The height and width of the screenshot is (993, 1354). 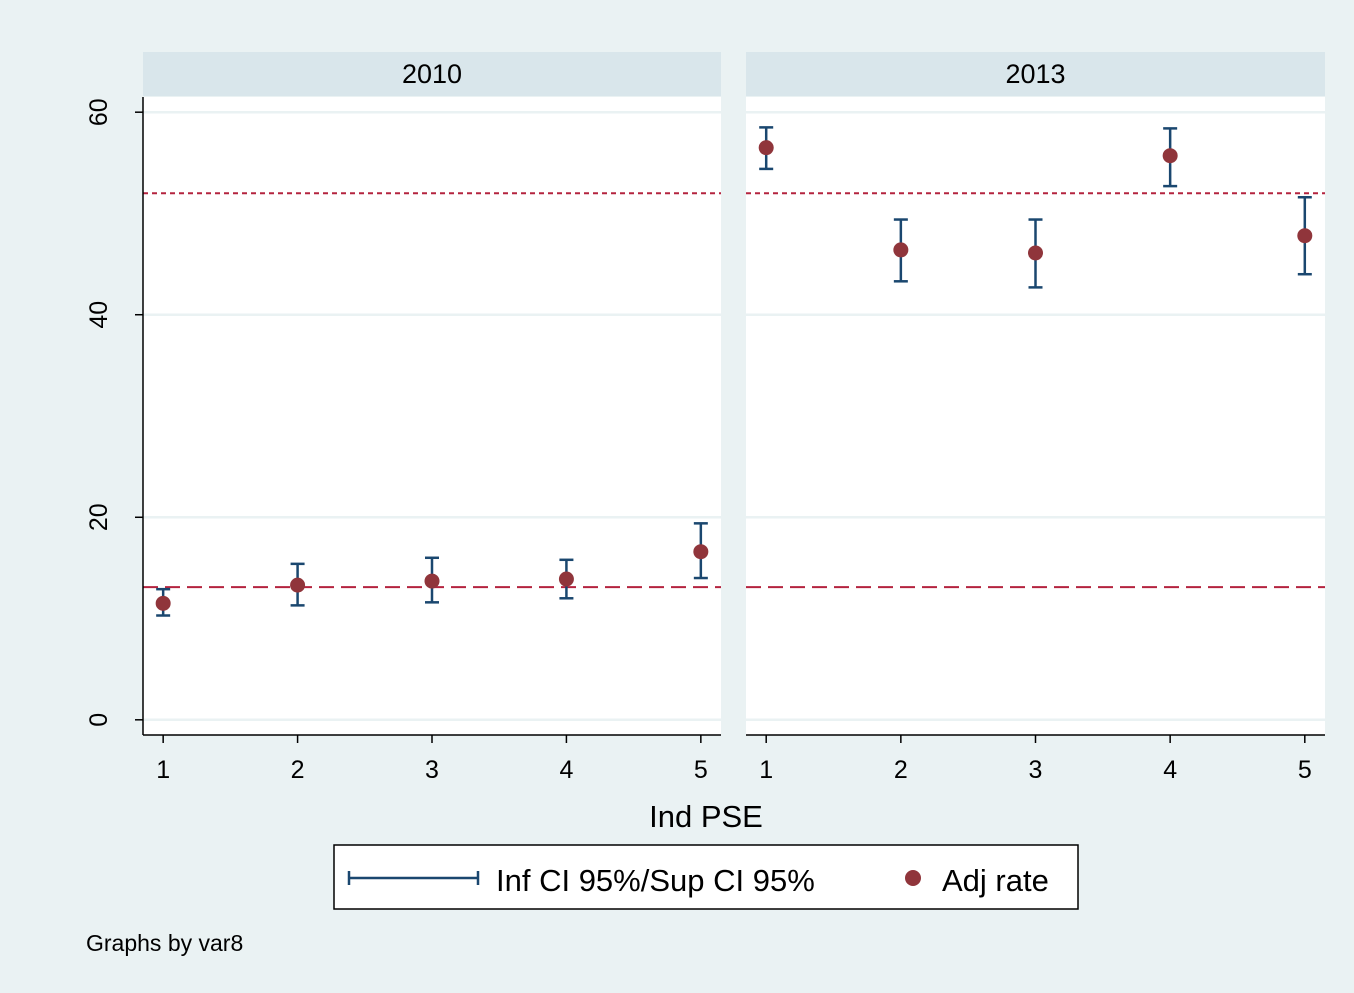 What do you see at coordinates (99, 720) in the screenshot?
I see `y-tick-label: 0` at bounding box center [99, 720].